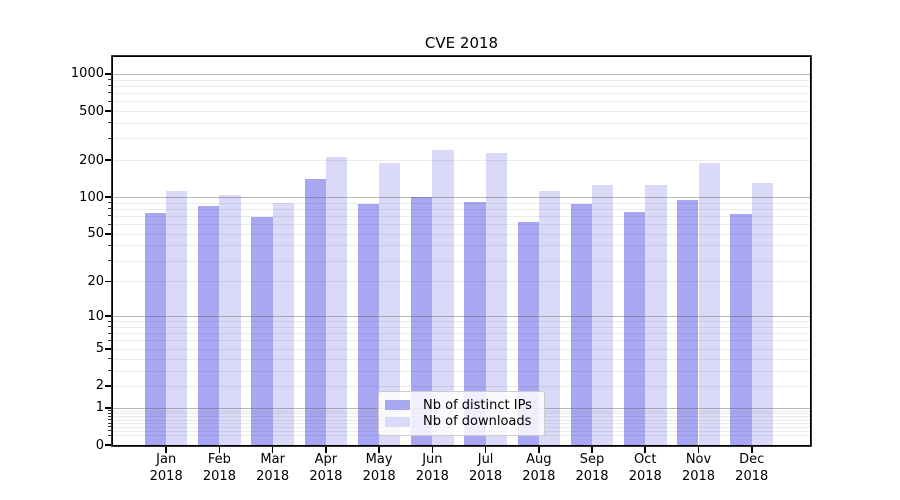 This screenshot has width=900, height=500. What do you see at coordinates (262, 330) in the screenshot?
I see `bar-distinct-ips-mar` at bounding box center [262, 330].